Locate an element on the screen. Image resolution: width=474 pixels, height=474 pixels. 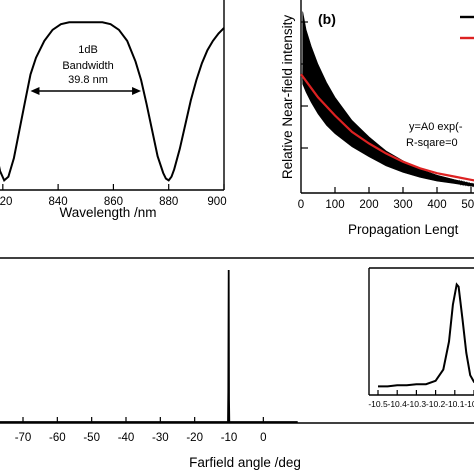
inset-x-tick-label: -10.4 is located at coordinates (398, 404).